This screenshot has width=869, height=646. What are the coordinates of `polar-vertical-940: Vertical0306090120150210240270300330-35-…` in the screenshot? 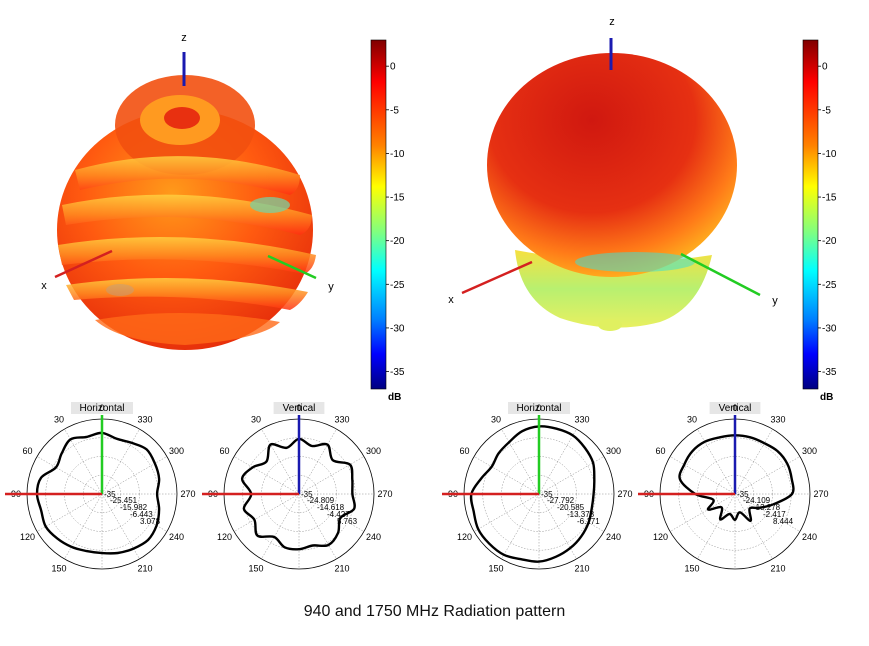 It's located at (297, 487).